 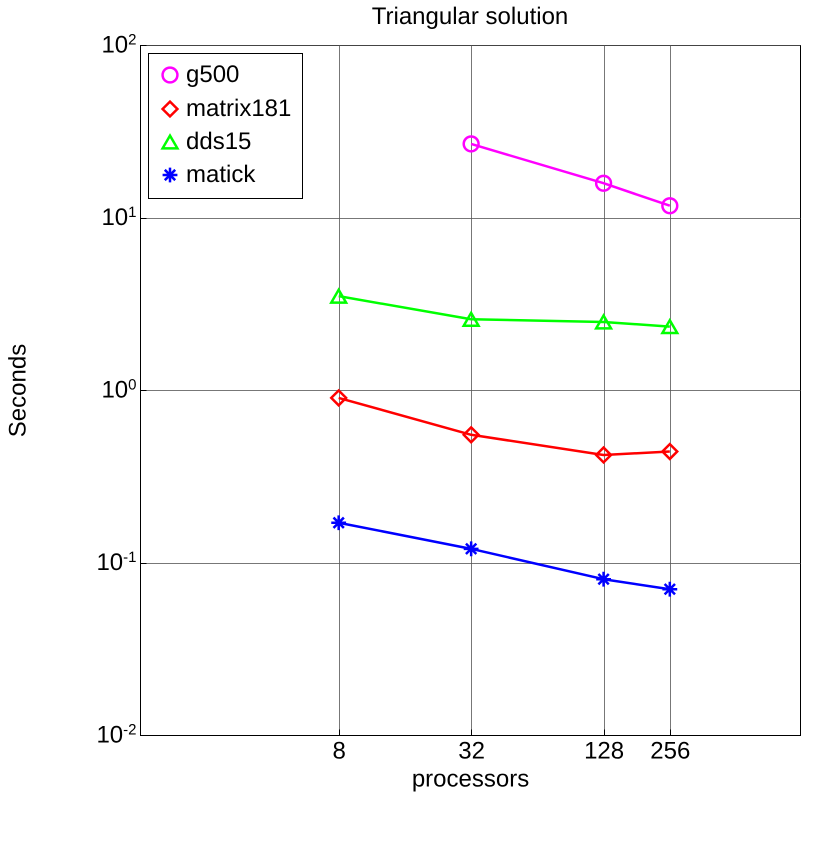 I want to click on legend-label: matick, so click(x=221, y=174).